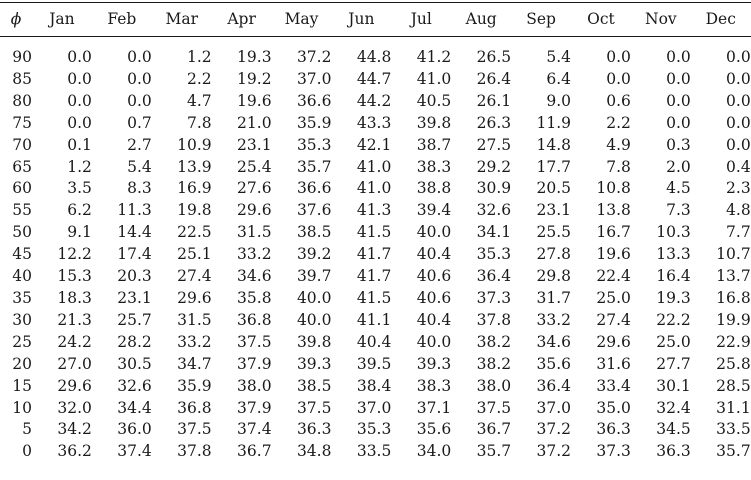  What do you see at coordinates (22, 100) in the screenshot?
I see `latitude-cell: 80` at bounding box center [22, 100].